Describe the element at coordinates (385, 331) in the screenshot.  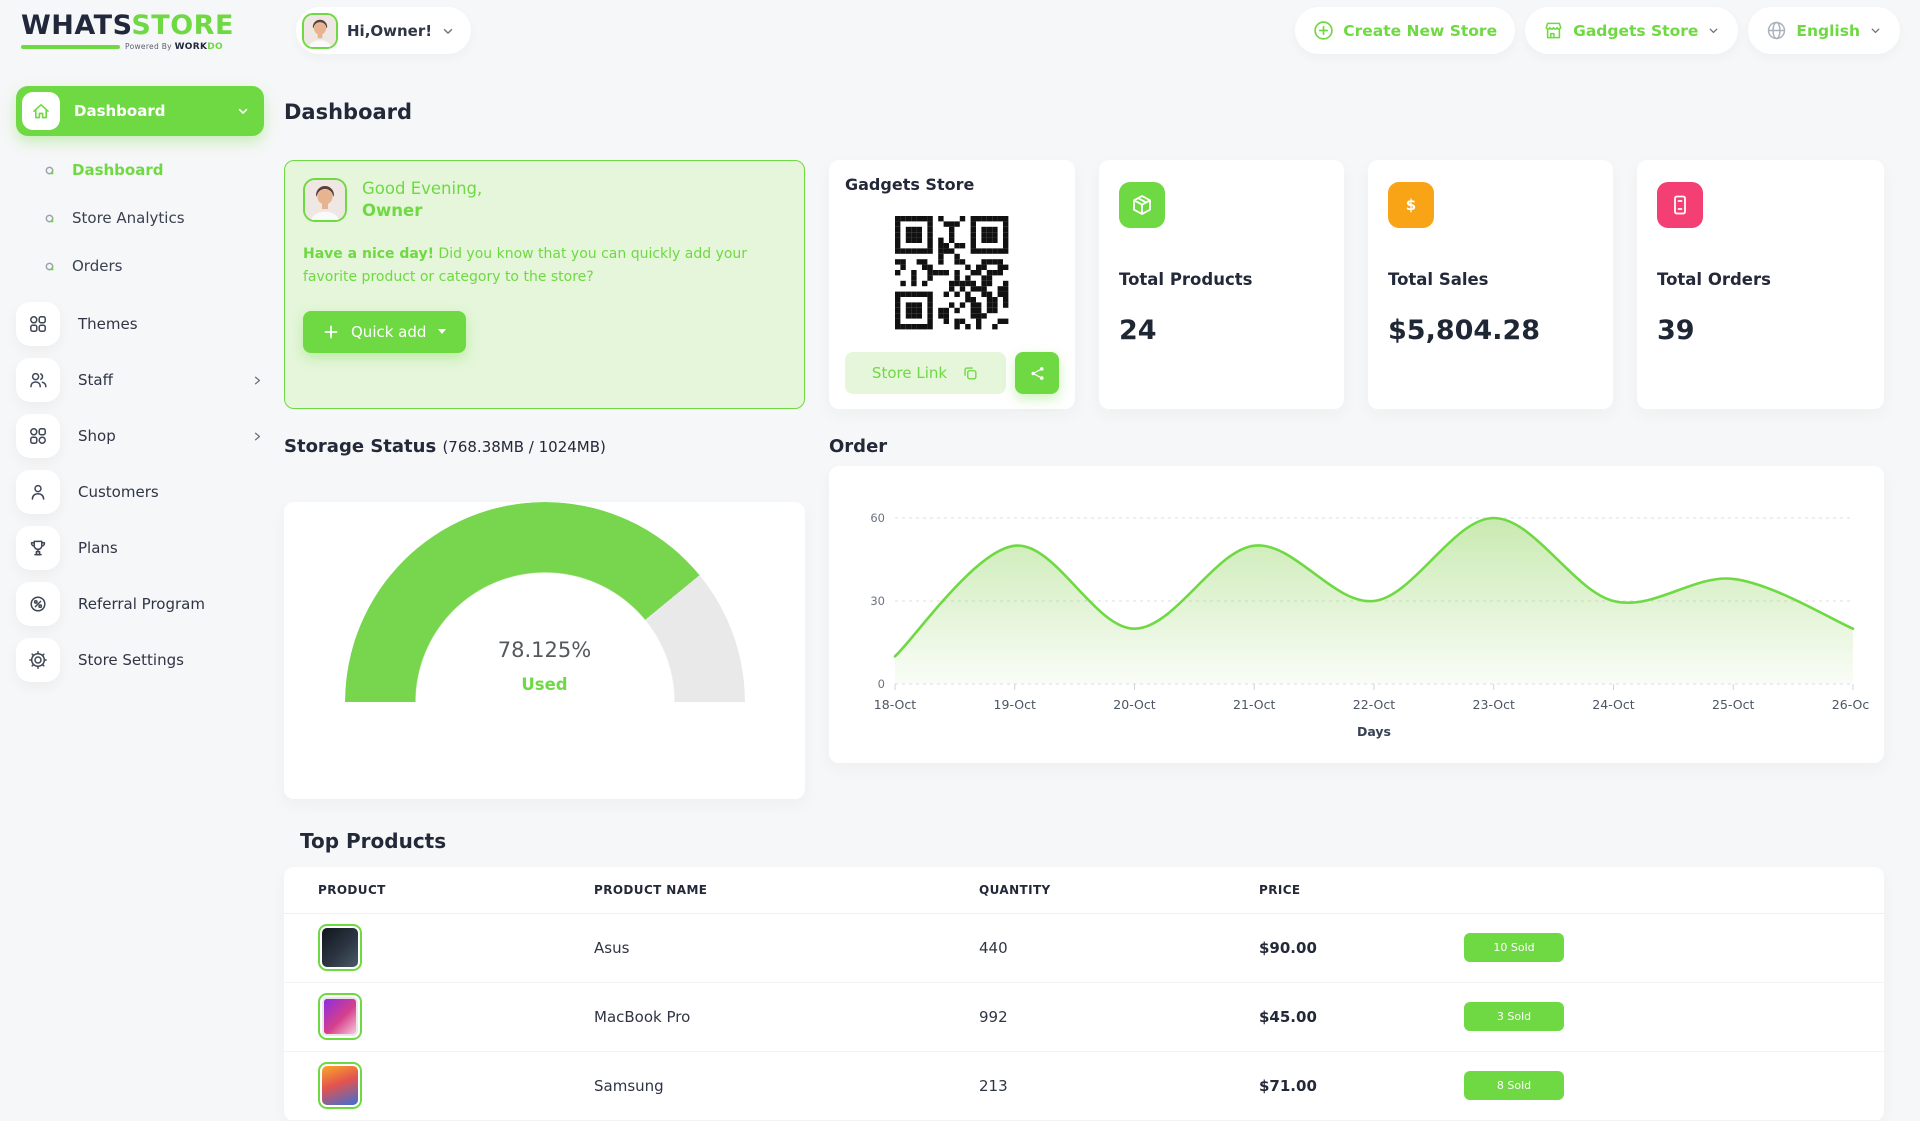
I see `quick-add-button: Quick add` at that location.